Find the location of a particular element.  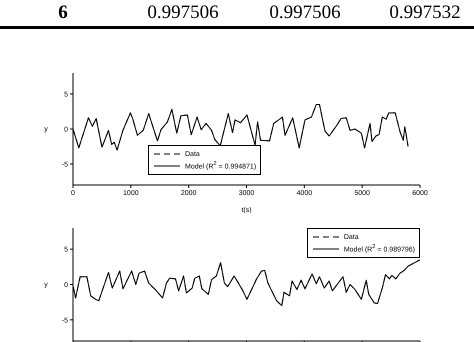

text: 0.997532 is located at coordinates (425, 13).